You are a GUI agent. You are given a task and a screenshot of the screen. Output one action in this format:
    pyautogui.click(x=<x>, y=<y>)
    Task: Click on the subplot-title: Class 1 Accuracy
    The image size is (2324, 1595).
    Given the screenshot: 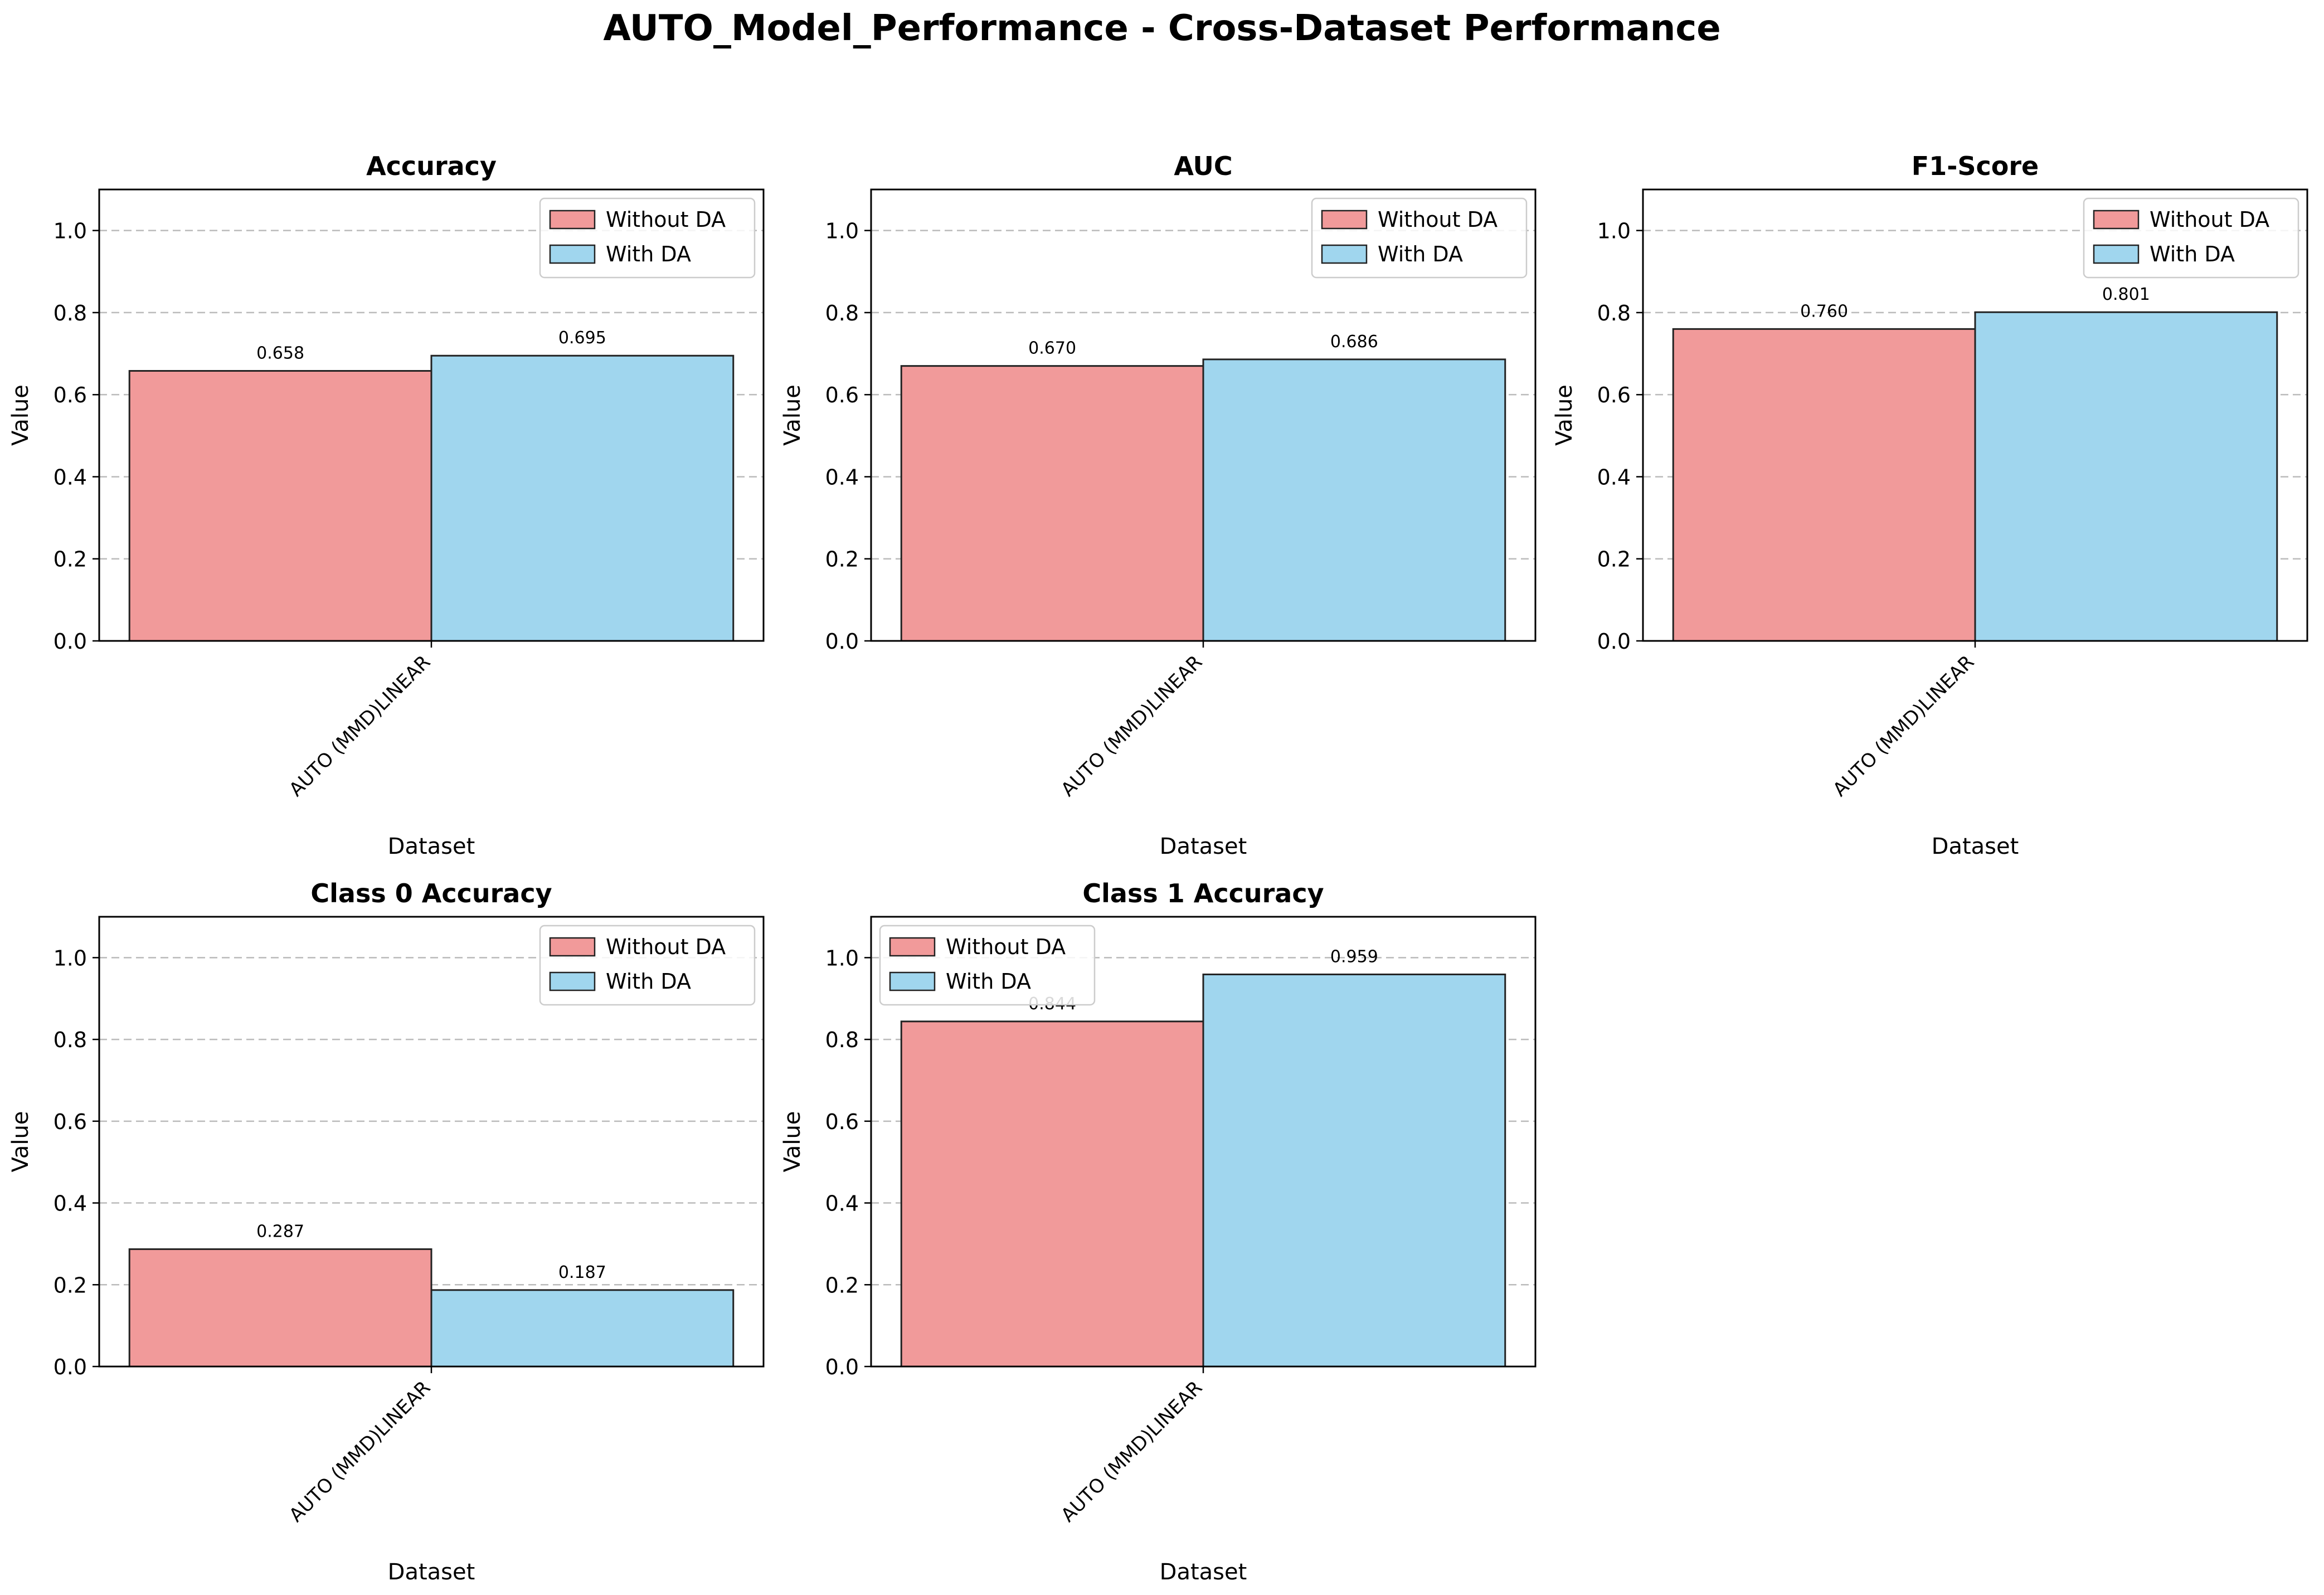 What is the action you would take?
    pyautogui.click(x=1203, y=893)
    